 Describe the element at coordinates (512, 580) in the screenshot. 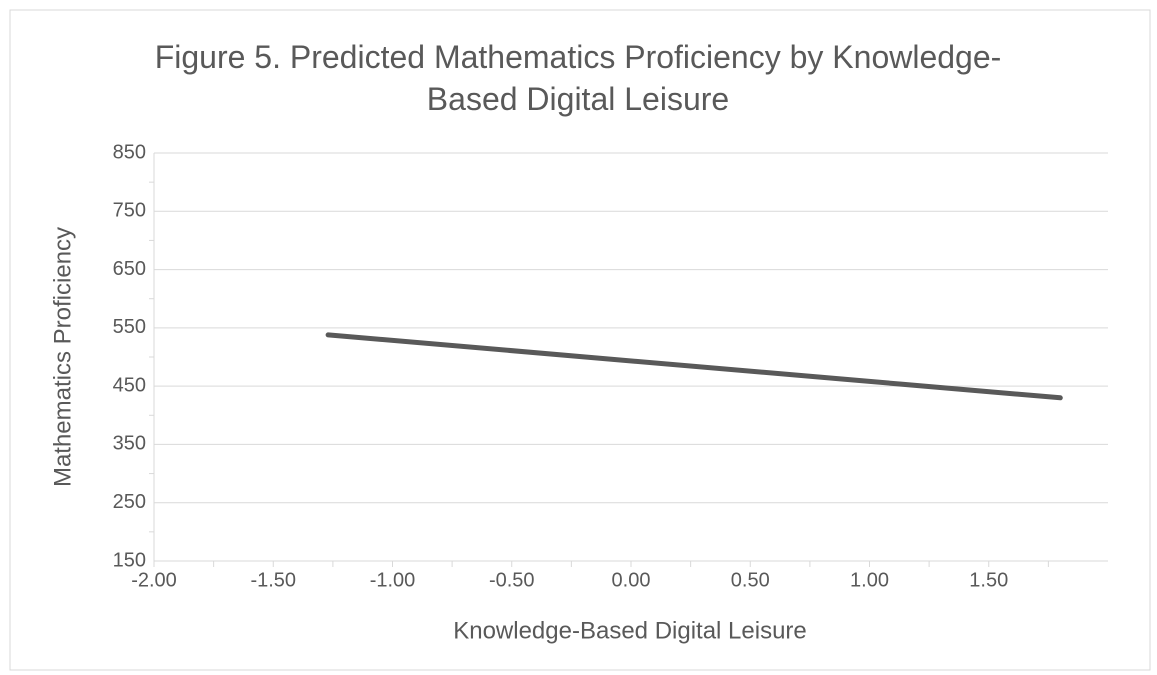

I see `x-tick-label: -0.50` at that location.